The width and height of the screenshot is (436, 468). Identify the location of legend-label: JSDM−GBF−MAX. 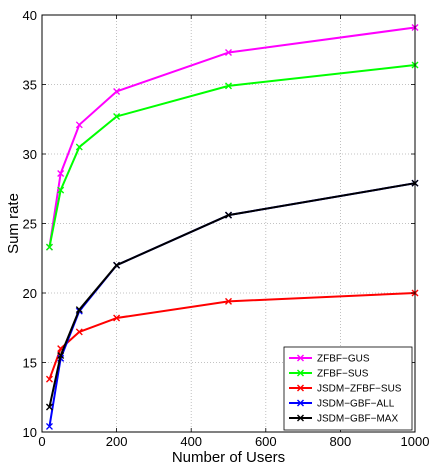
(357, 419).